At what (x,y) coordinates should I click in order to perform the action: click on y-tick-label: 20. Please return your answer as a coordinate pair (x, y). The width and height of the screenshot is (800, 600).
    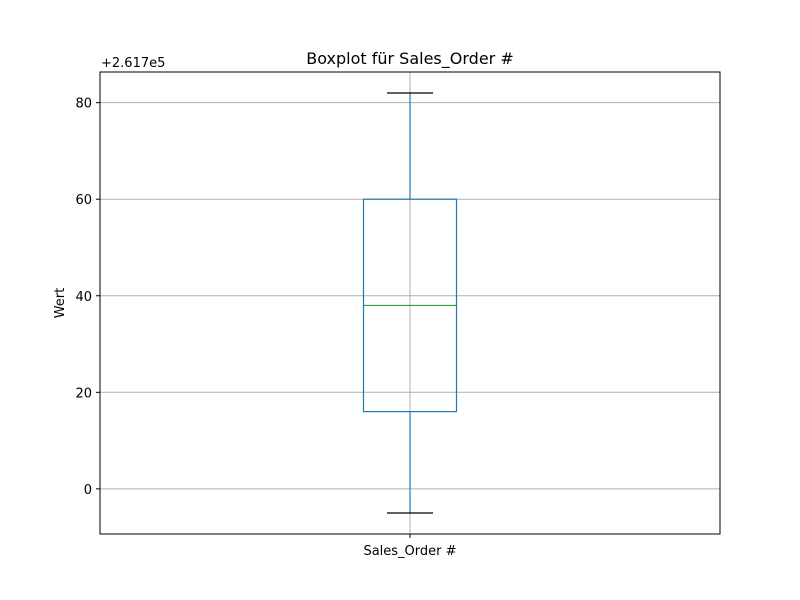
    Looking at the image, I should click on (83, 393).